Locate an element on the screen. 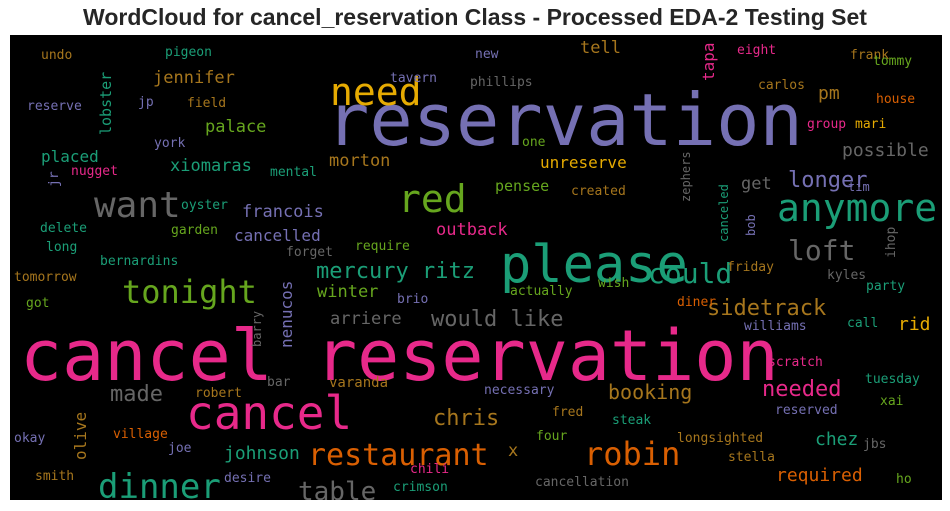 Image resolution: width=950 pixels, height=511 pixels. word-unreserve: unreserve is located at coordinates (583, 162).